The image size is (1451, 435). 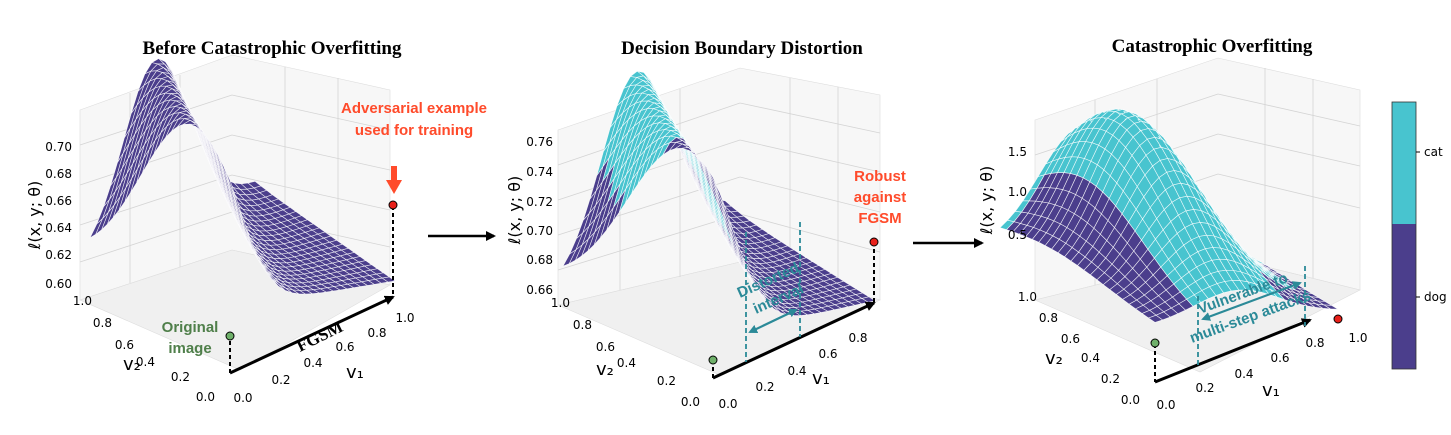 I want to click on panel-3-zlabel: ℓ(x, y; θ), so click(x=986, y=200).